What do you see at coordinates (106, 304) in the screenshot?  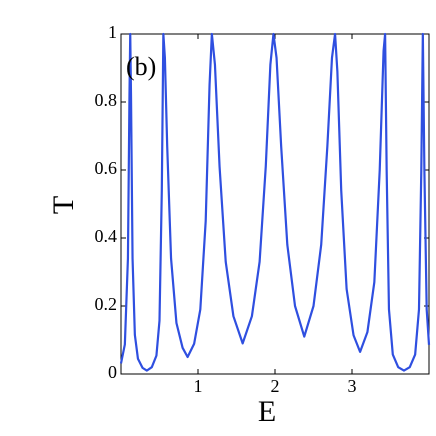 I see `y-tick-label: 0.2` at bounding box center [106, 304].